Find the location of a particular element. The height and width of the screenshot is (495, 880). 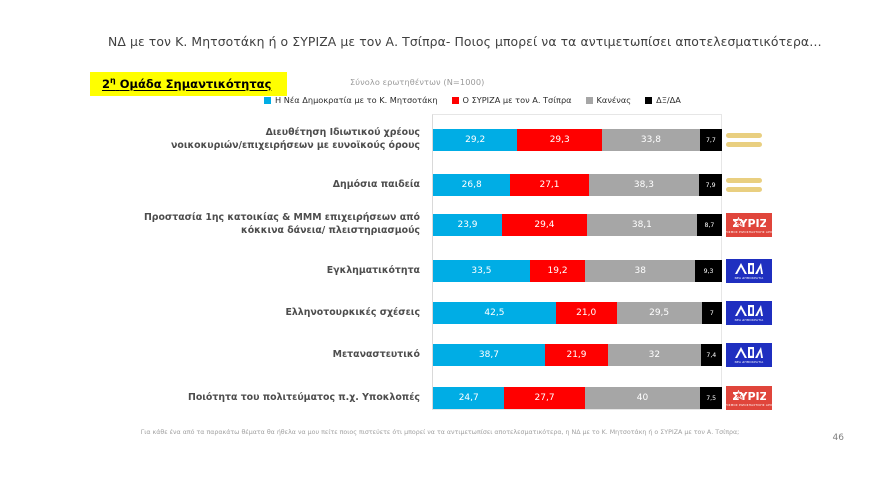

legend-item: Κανένας is located at coordinates (608, 100).